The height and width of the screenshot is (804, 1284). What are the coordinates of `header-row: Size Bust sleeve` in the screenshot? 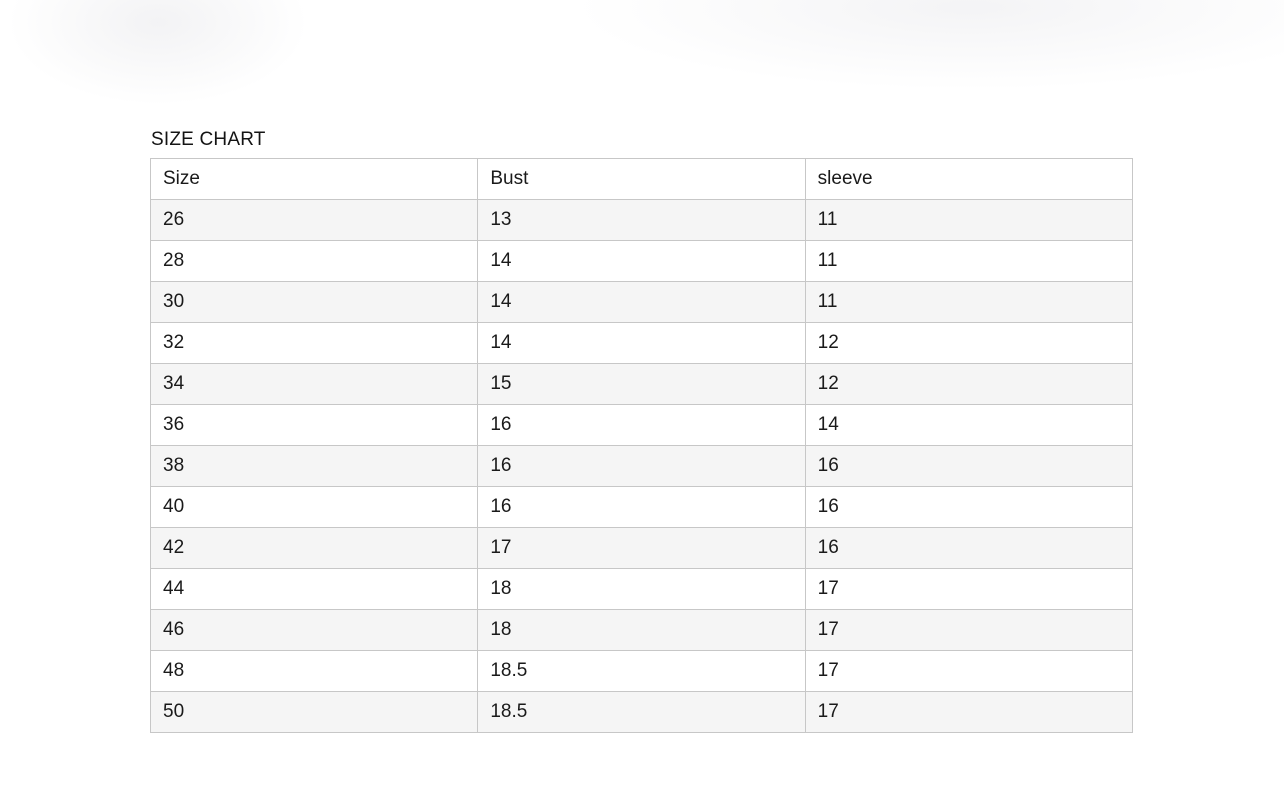 It's located at (641, 179).